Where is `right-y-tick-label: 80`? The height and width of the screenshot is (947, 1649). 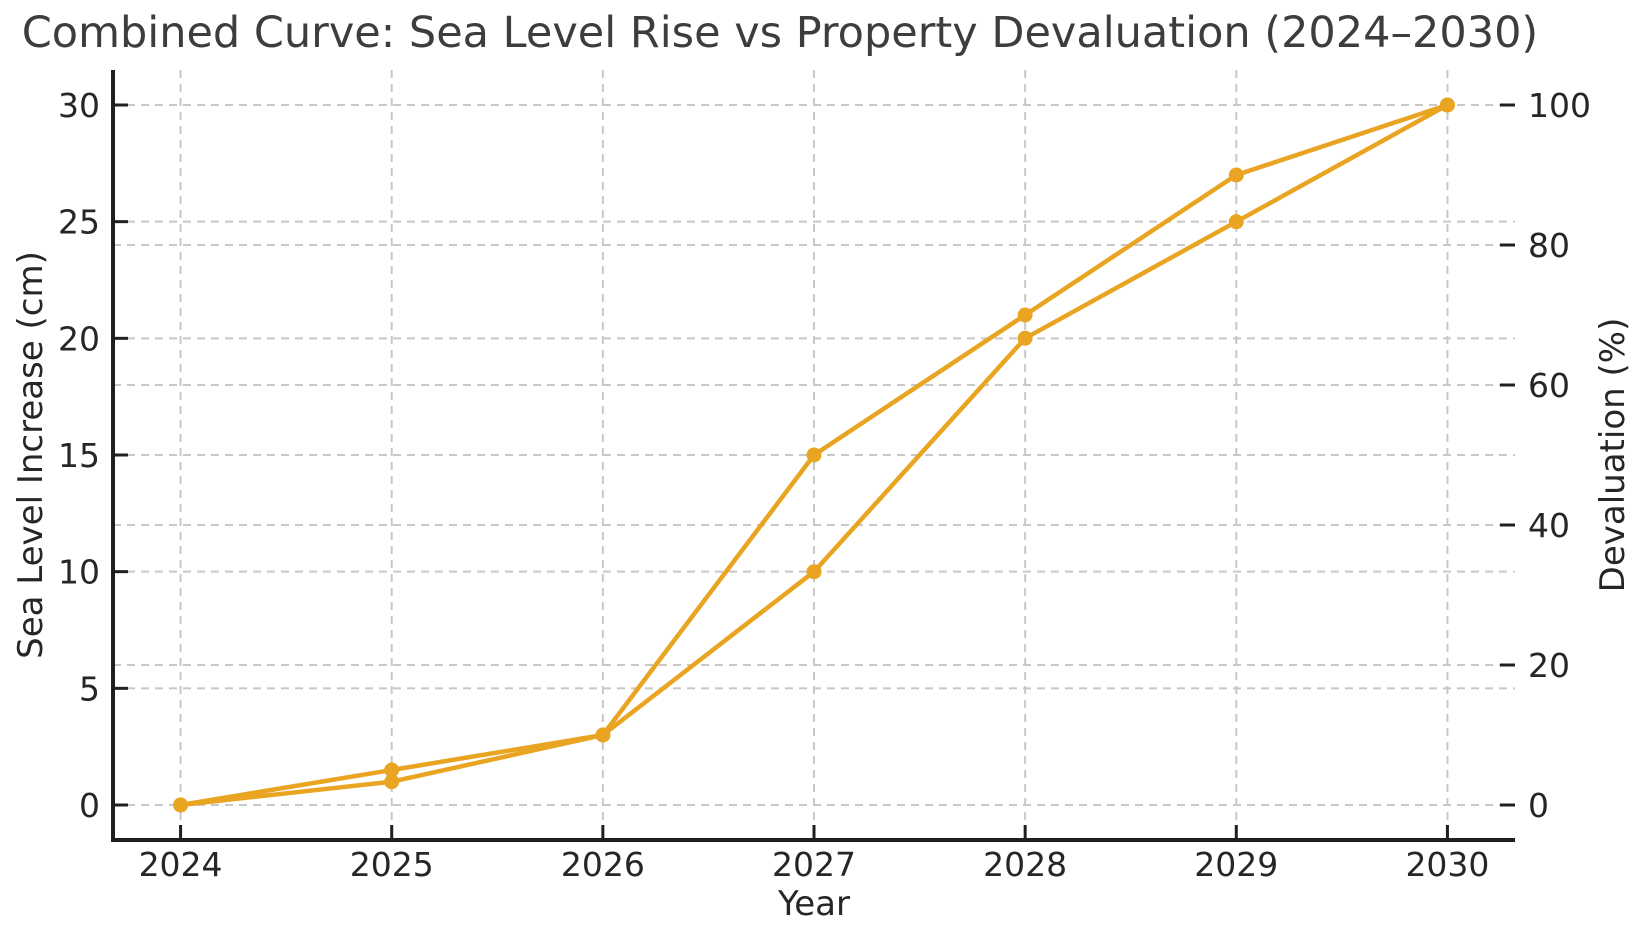 right-y-tick-label: 80 is located at coordinates (1549, 245).